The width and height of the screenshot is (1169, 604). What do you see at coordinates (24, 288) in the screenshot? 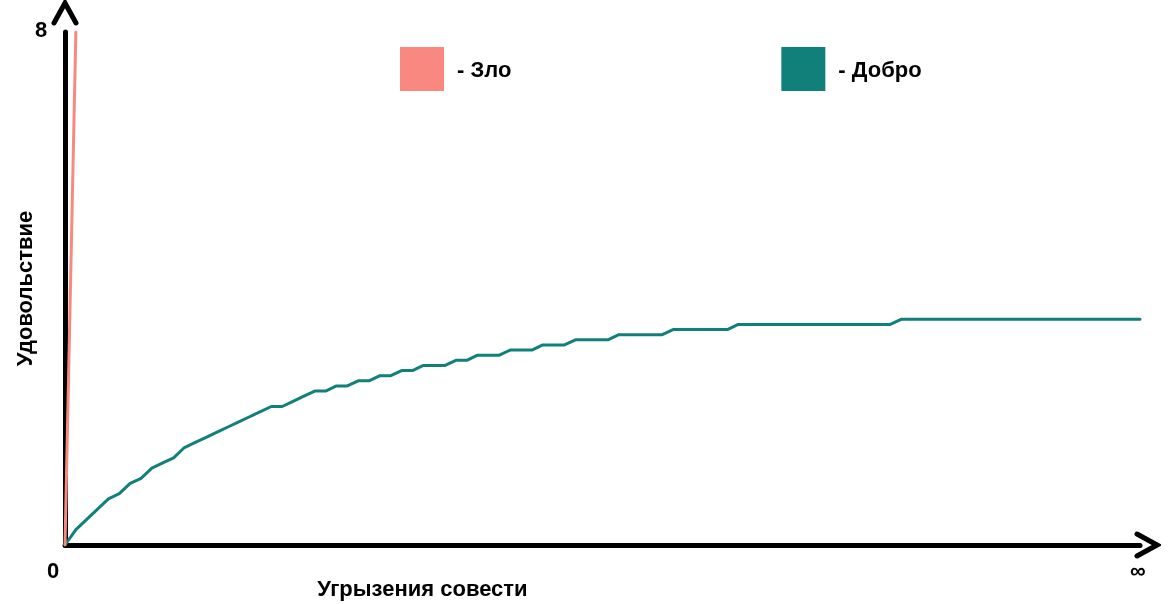
I see `y-axis-title: Удовольствие` at bounding box center [24, 288].